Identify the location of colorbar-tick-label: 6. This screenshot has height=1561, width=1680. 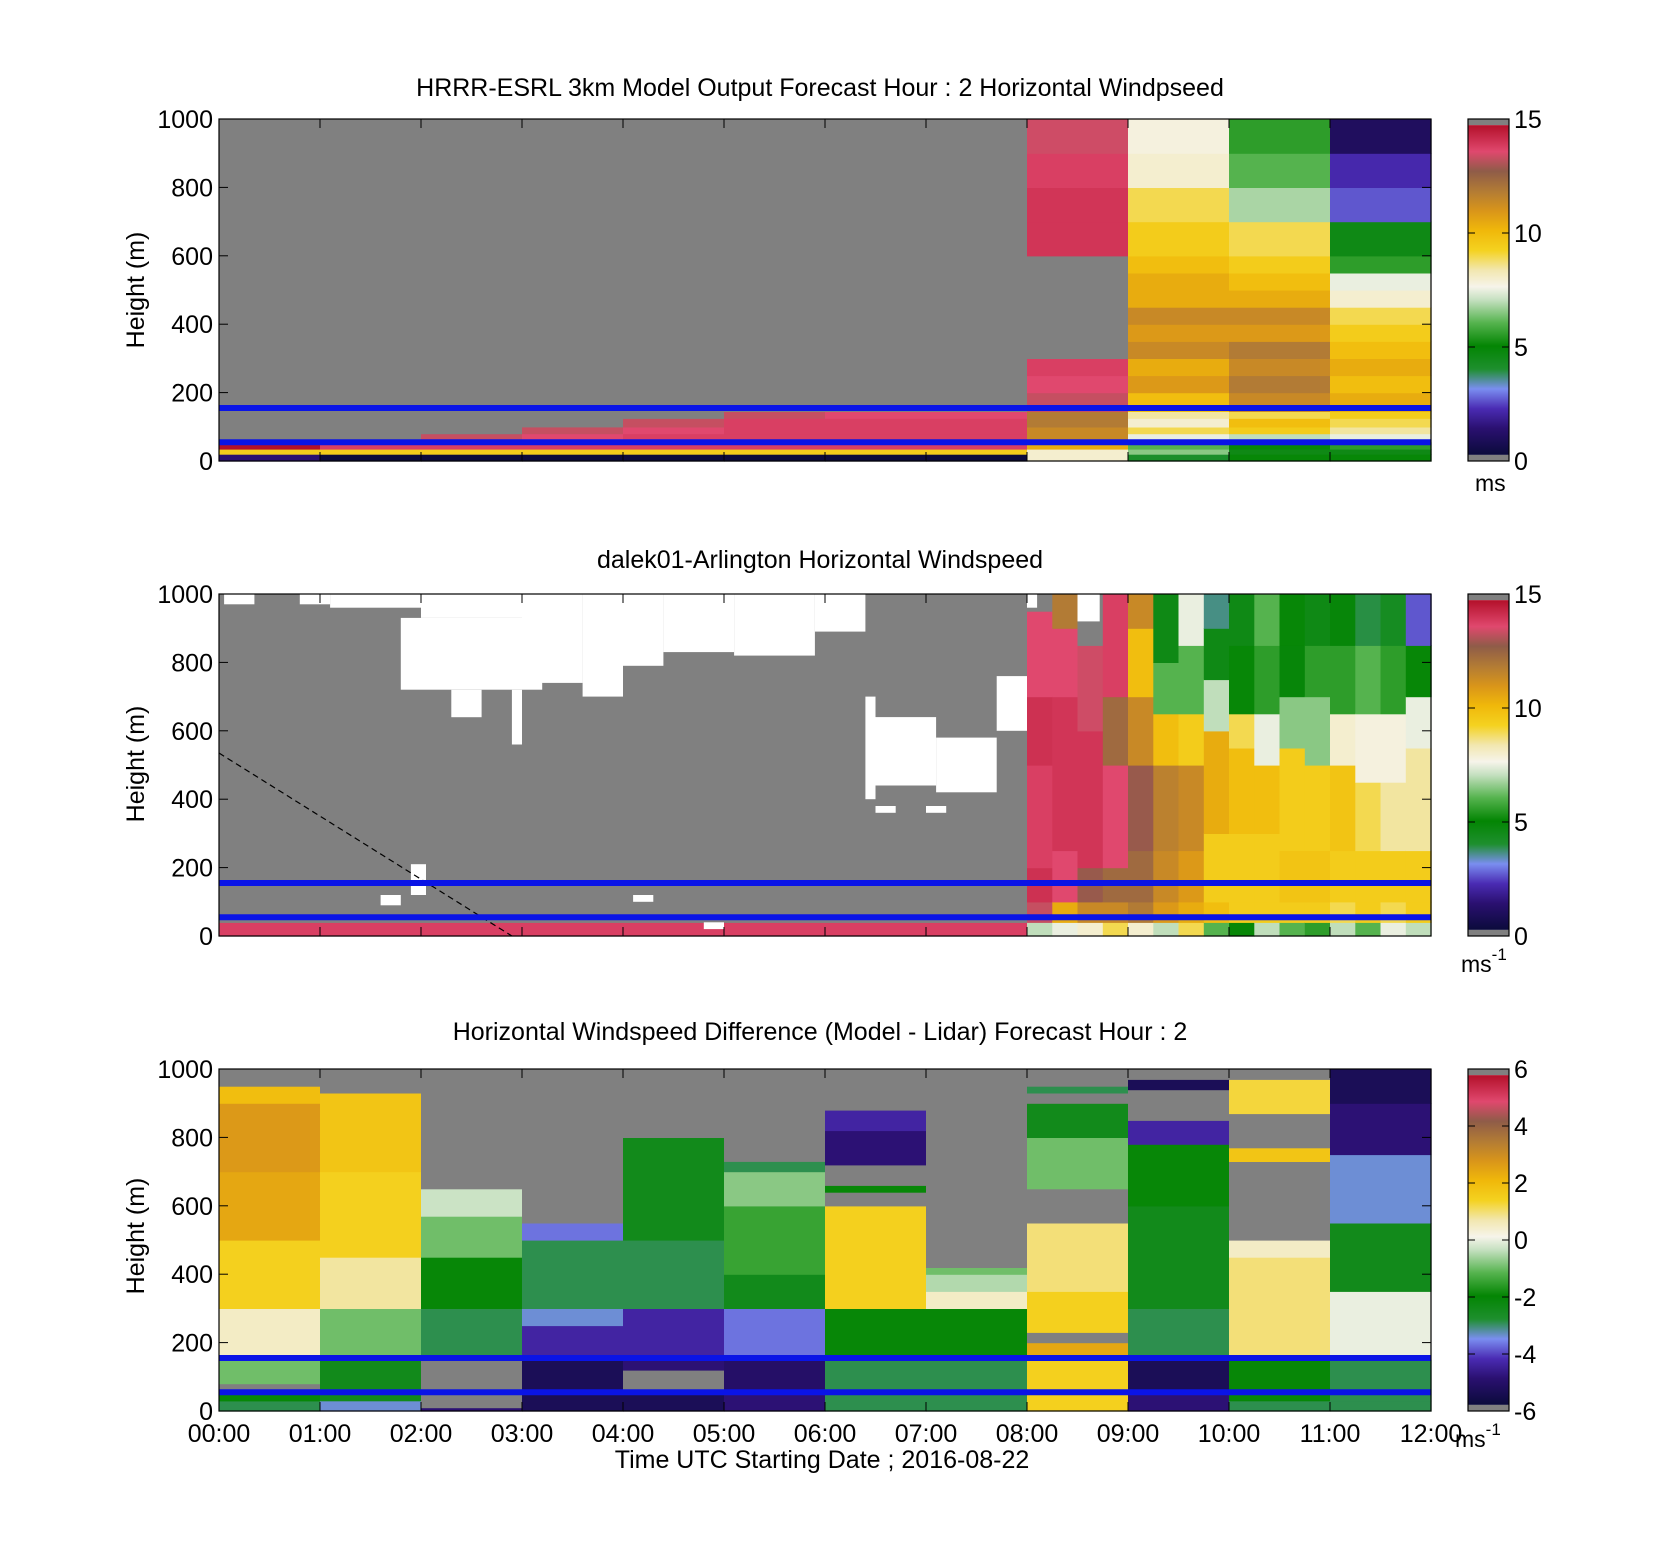
(1521, 1070).